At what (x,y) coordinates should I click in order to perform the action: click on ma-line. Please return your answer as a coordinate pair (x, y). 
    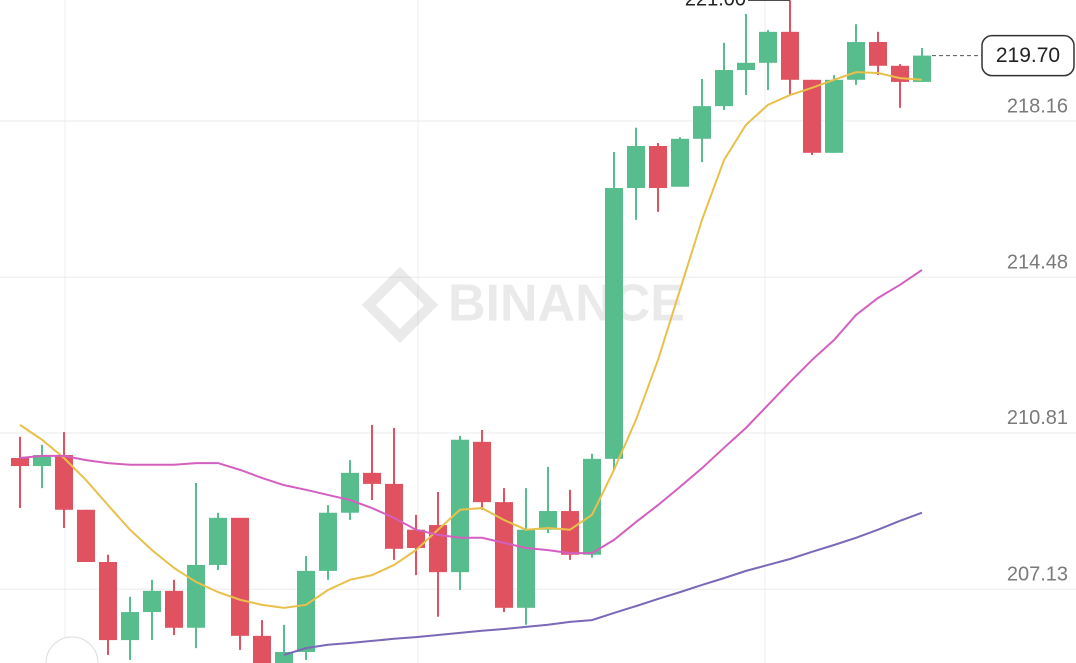
    Looking at the image, I should click on (603, 583).